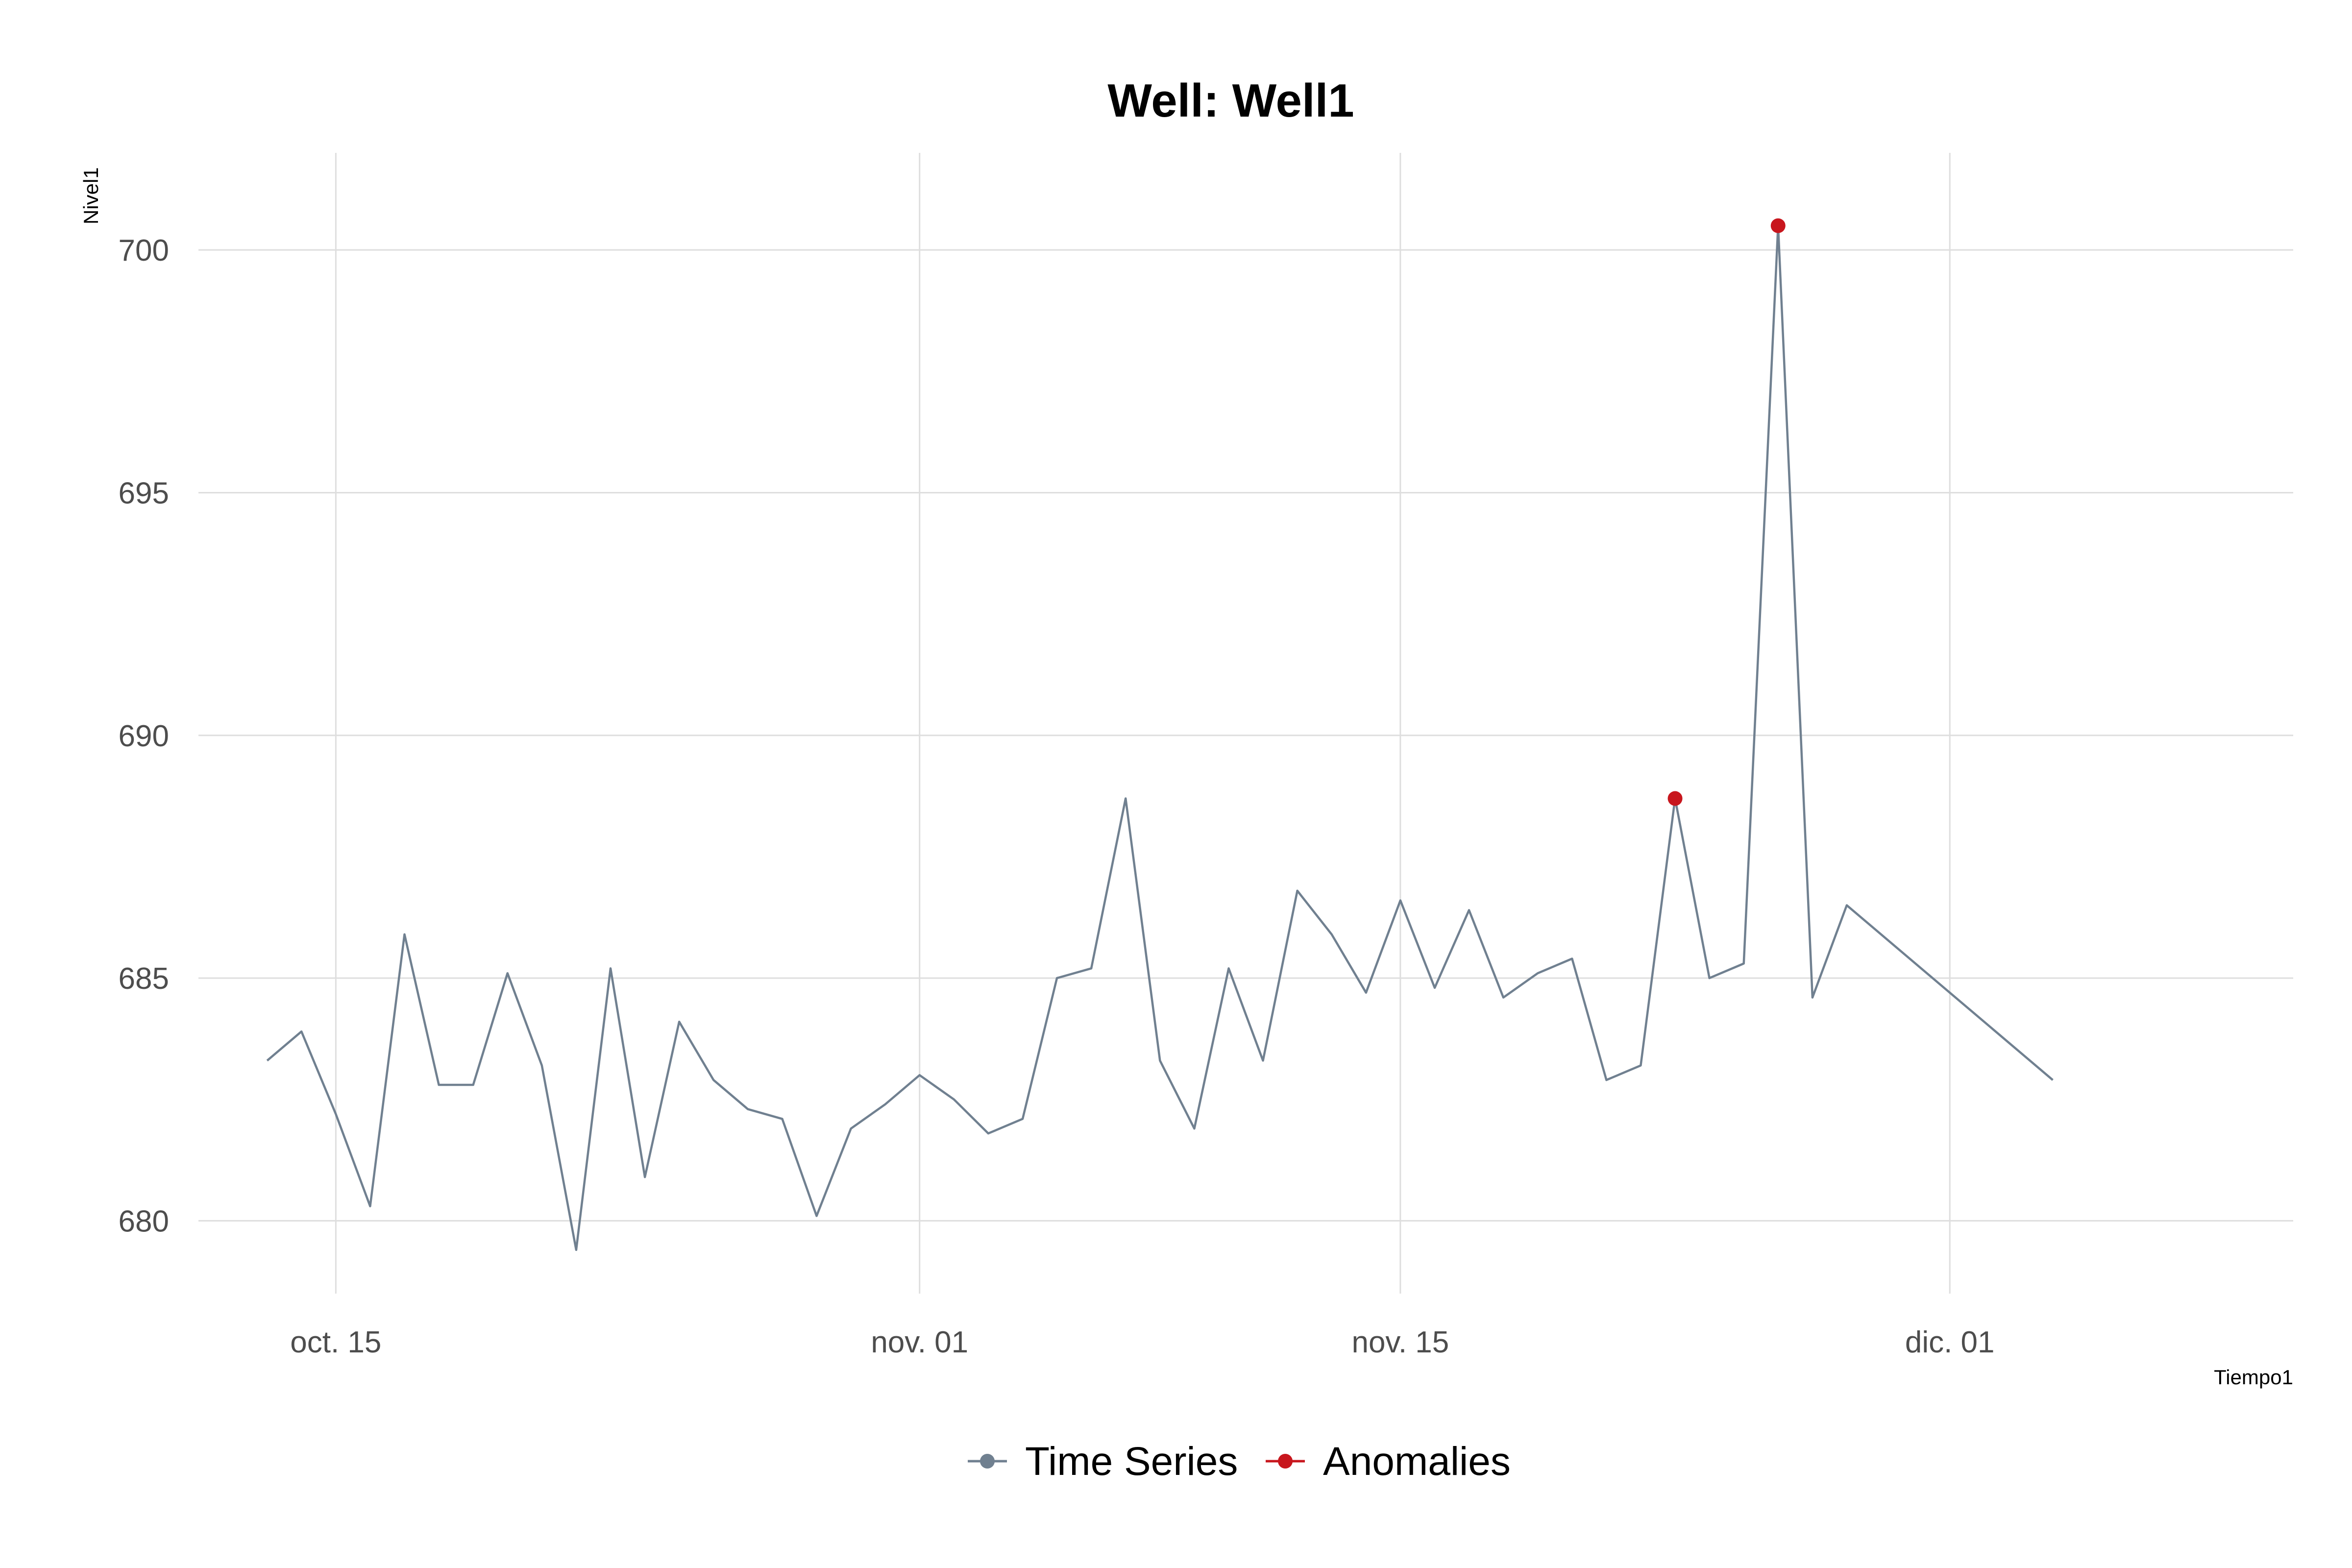  I want to click on x-tick-label-2023-11-15: nov. 15, so click(1400, 1342).